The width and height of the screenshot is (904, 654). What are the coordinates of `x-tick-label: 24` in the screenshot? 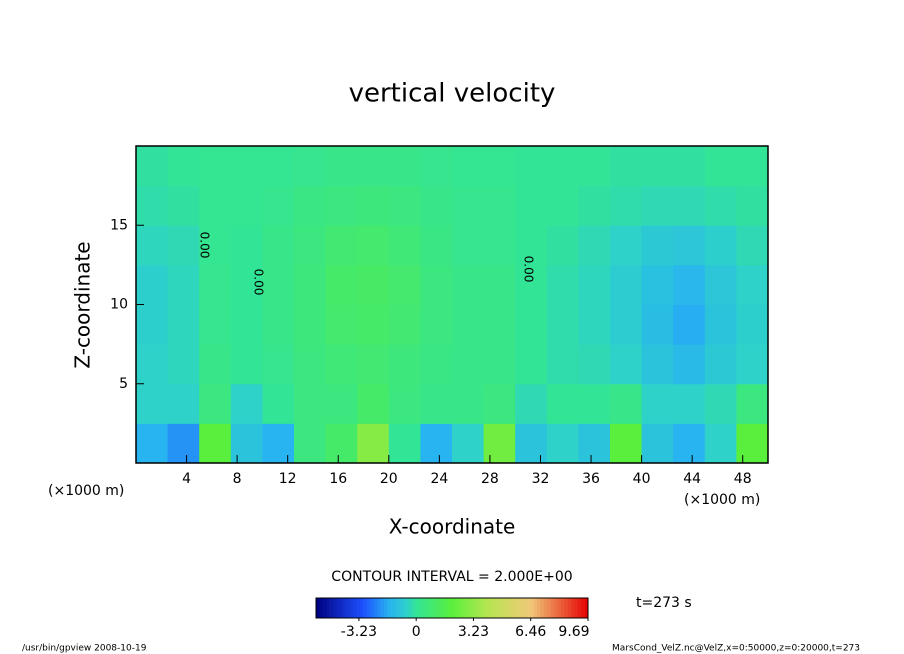 It's located at (439, 479).